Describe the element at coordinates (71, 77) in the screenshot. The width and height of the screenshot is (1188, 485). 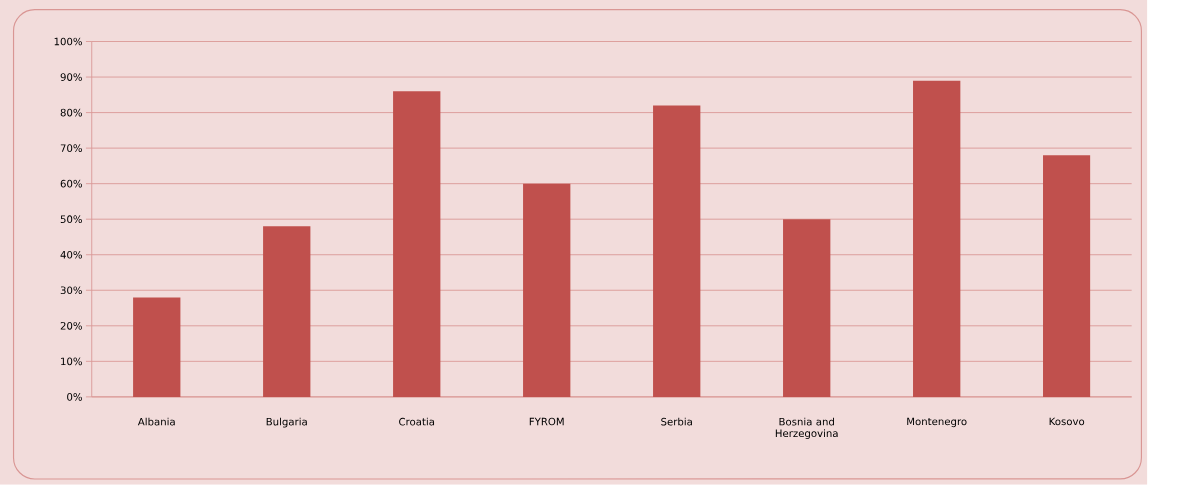
I see `y-tick-label: 90%` at that location.